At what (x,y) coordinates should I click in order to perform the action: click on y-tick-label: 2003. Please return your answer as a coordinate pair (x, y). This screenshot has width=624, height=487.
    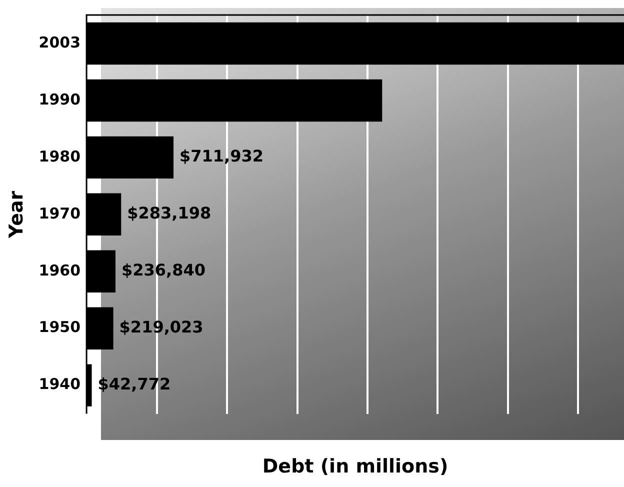
    Looking at the image, I should click on (59, 42).